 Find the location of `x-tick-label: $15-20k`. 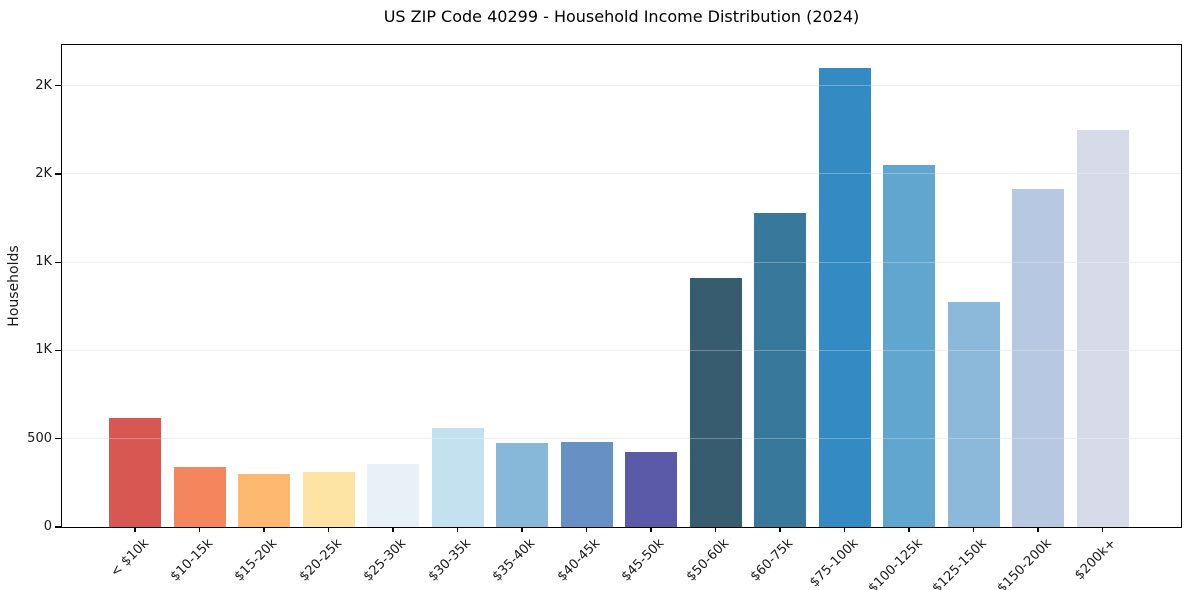

x-tick-label: $15-20k is located at coordinates (256, 560).